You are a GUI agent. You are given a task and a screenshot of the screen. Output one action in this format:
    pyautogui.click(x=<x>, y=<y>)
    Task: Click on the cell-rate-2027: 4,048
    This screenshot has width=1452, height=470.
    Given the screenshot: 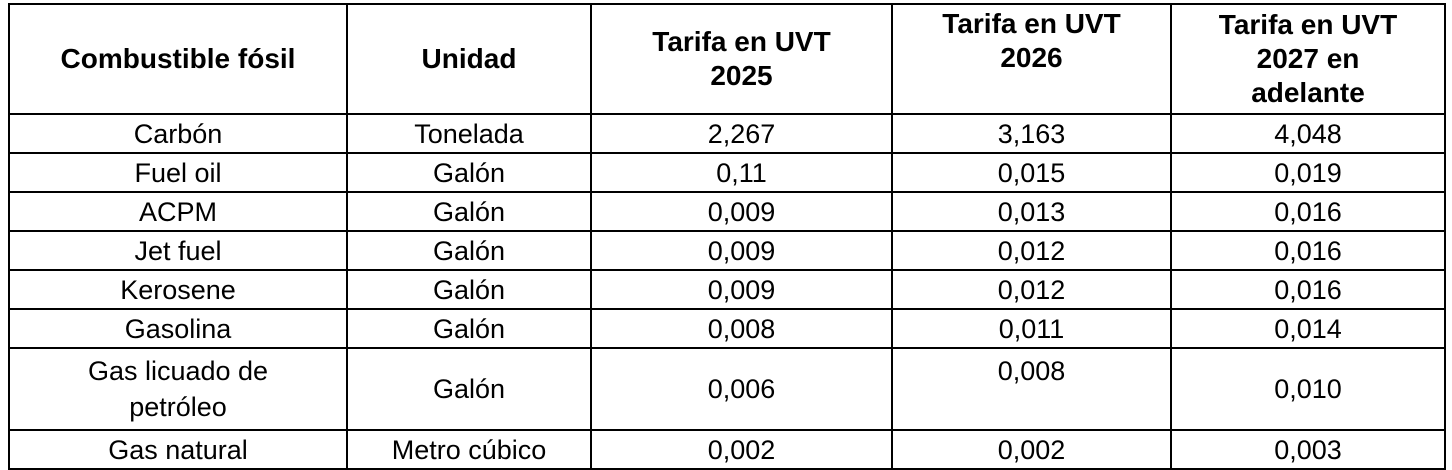 What is the action you would take?
    pyautogui.click(x=1308, y=133)
    